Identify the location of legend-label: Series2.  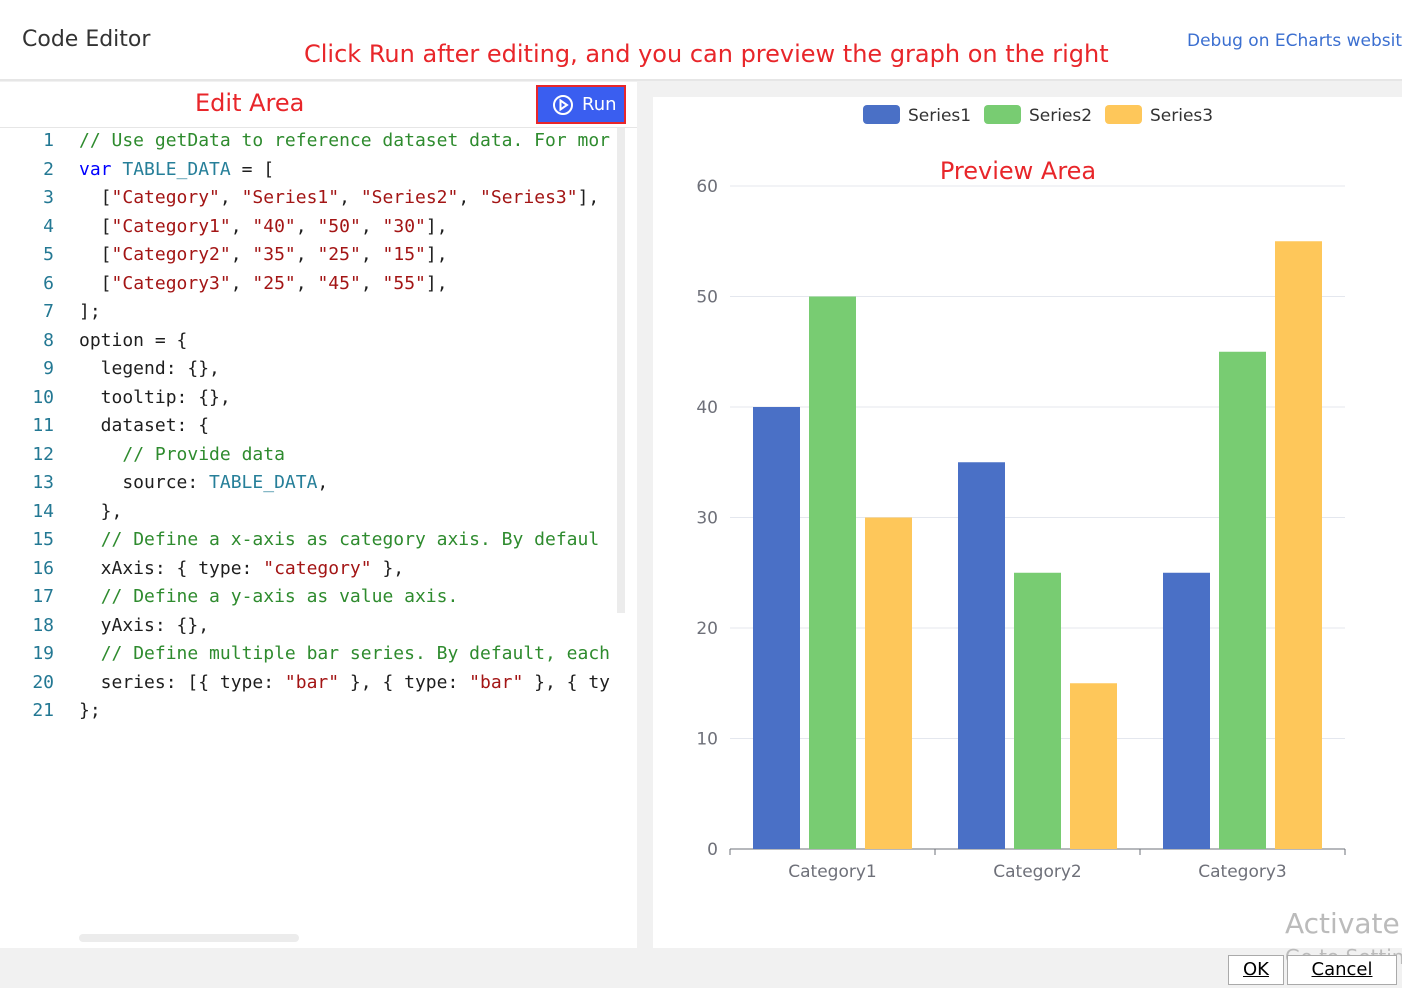
(1060, 116).